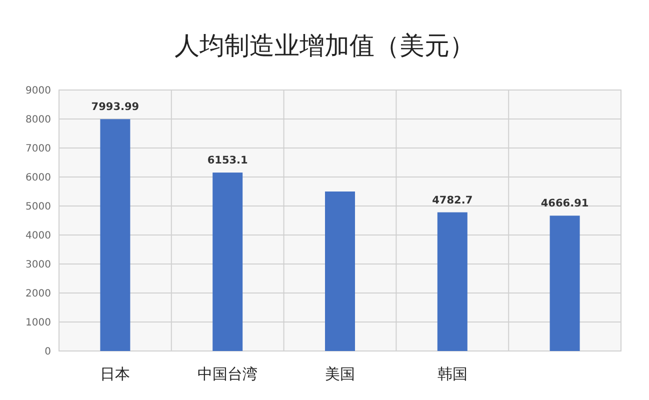 This screenshot has width=649, height=400. Describe the element at coordinates (38, 323) in the screenshot. I see `y-tick-label: 1000` at that location.